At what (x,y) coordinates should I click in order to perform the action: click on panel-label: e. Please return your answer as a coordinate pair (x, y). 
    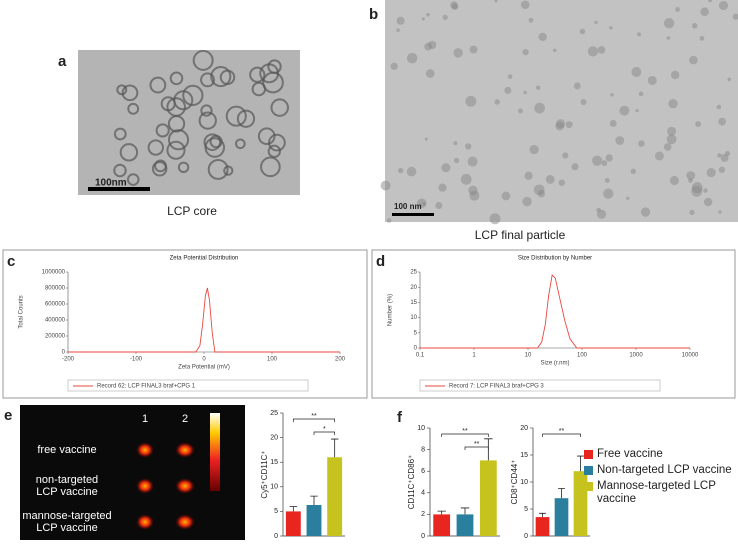
    Looking at the image, I should click on (8, 415).